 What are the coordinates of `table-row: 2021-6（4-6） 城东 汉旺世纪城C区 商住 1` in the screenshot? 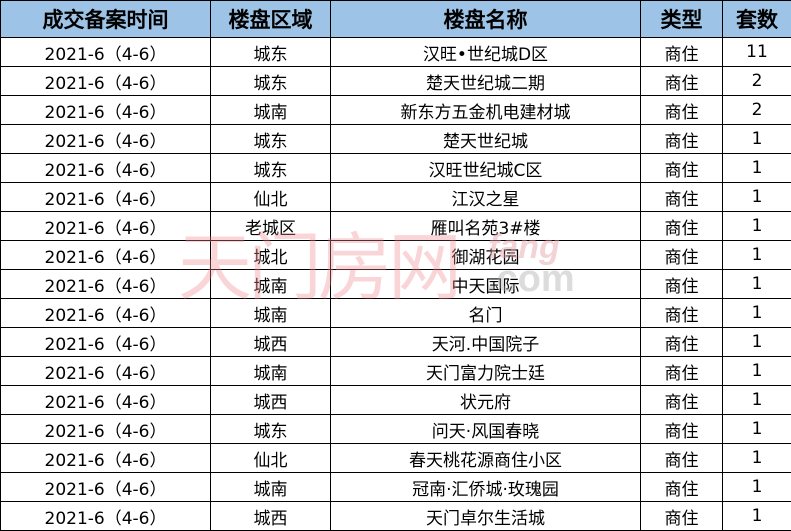 It's located at (395, 168).